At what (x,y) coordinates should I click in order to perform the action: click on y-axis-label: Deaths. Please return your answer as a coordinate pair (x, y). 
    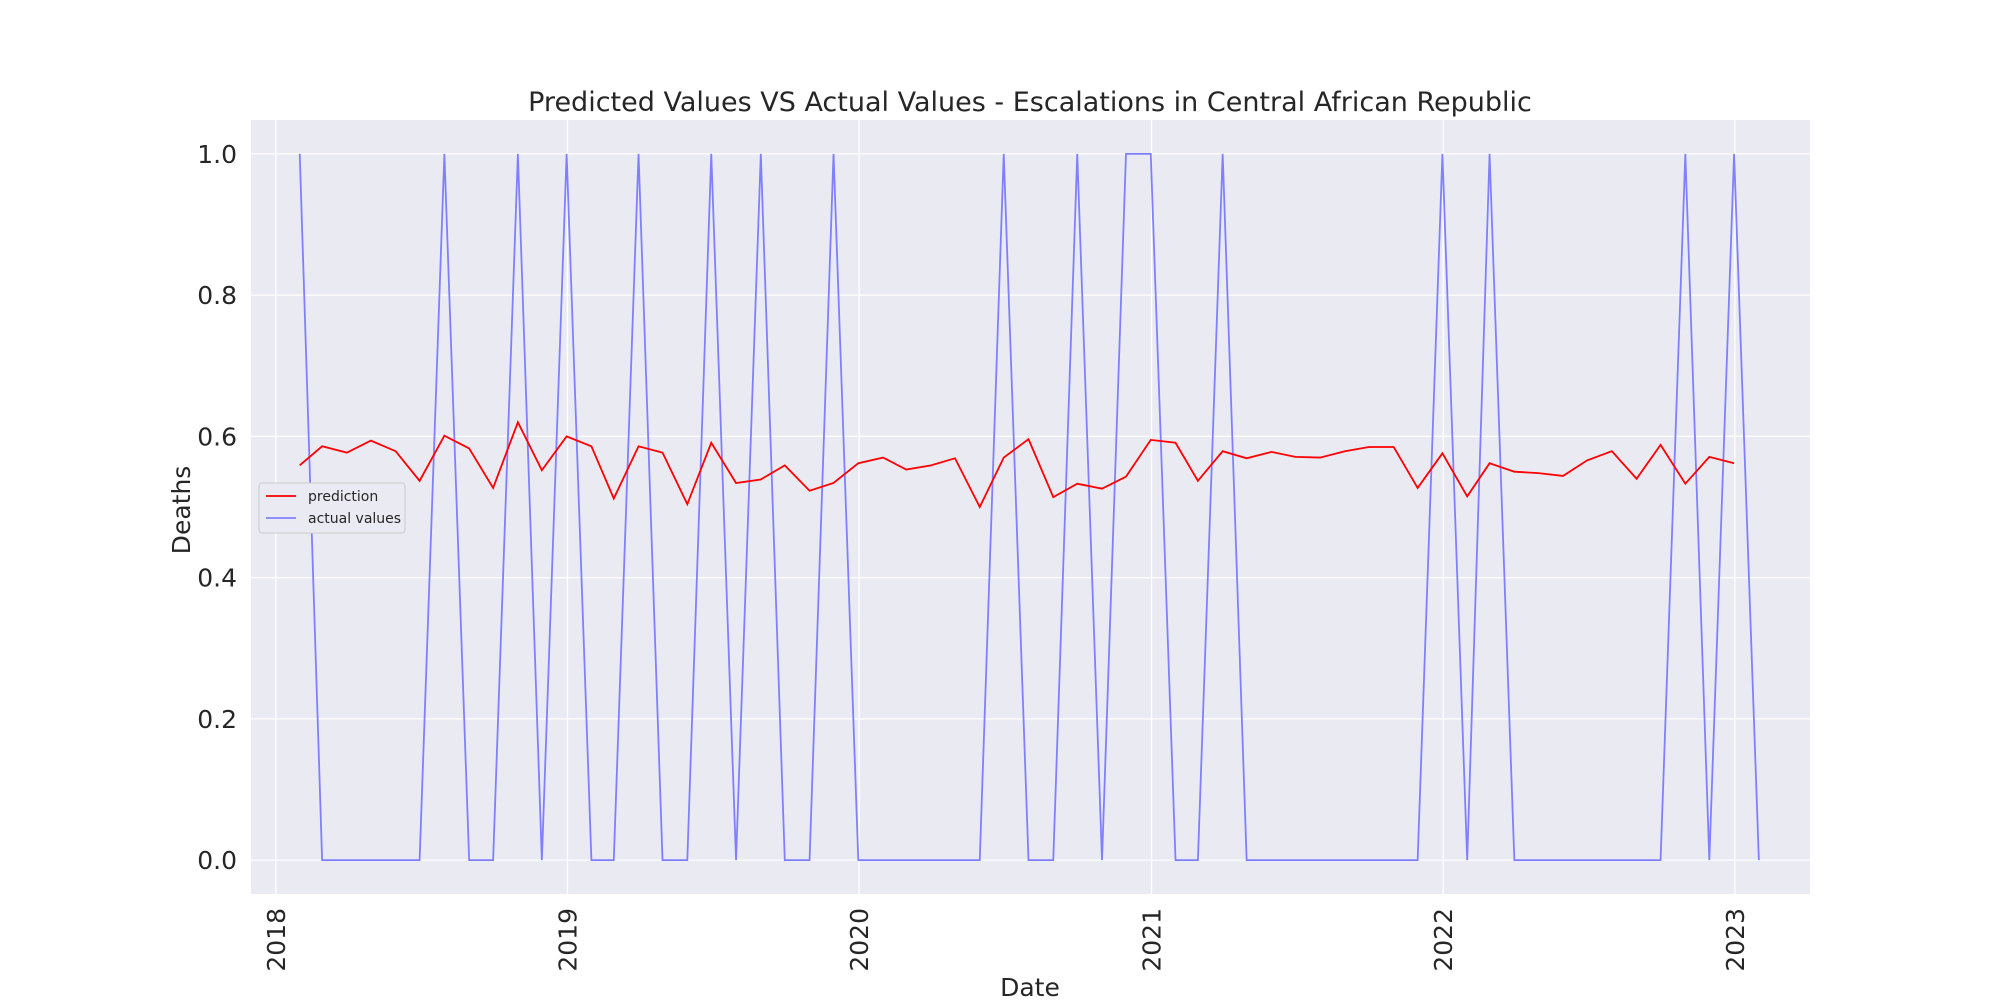
    Looking at the image, I should click on (181, 510).